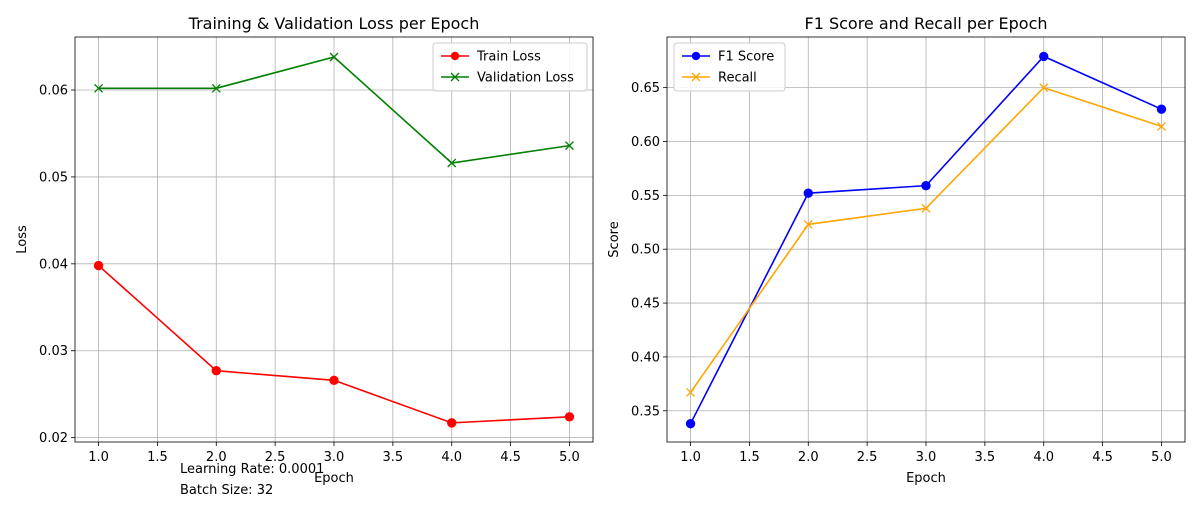 This screenshot has width=1200, height=505. Describe the element at coordinates (22, 239) in the screenshot. I see `y-axis-label: Loss` at that location.